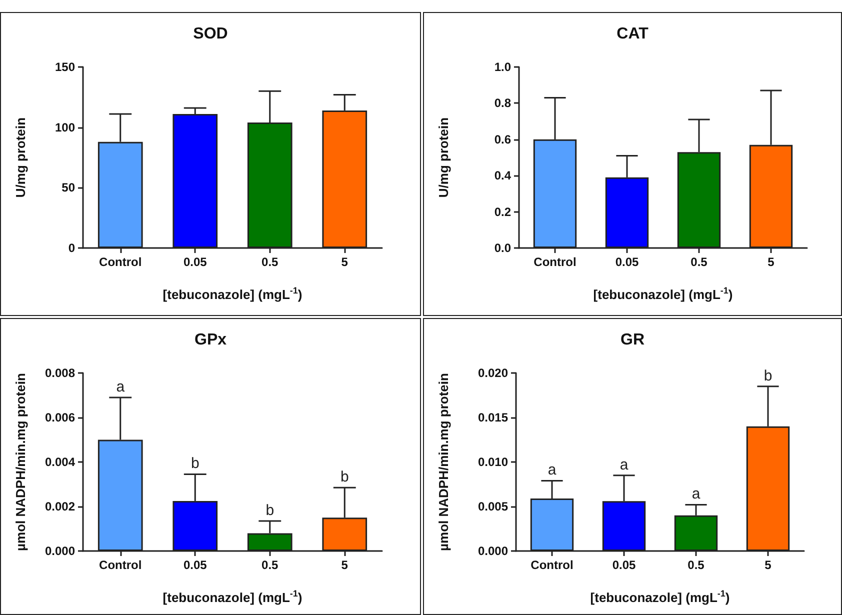  I want to click on chart-title: GR, so click(632, 340).